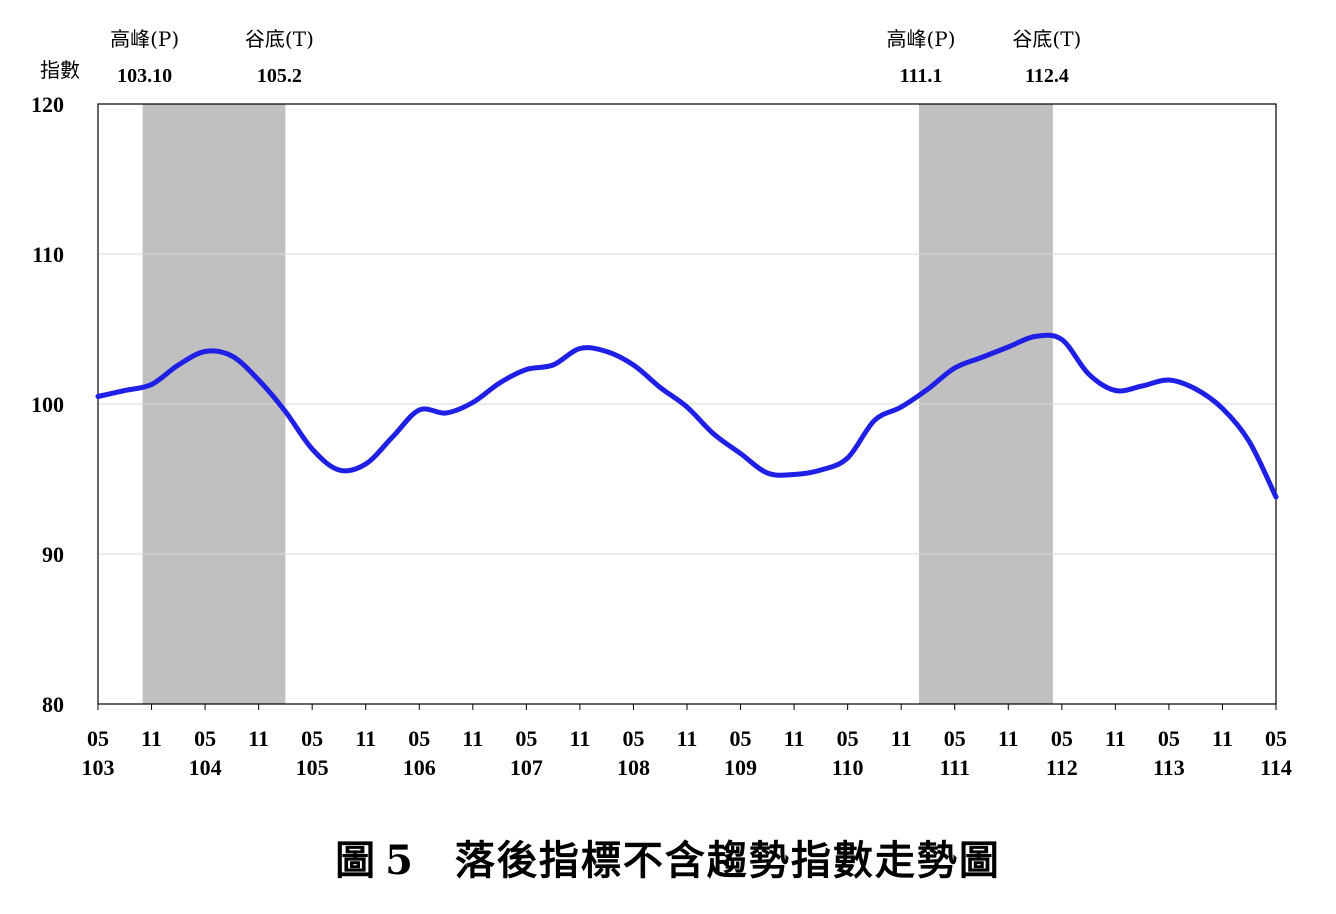 This screenshot has width=1336, height=914. I want to click on y-tick-label: 110, so click(48, 254).